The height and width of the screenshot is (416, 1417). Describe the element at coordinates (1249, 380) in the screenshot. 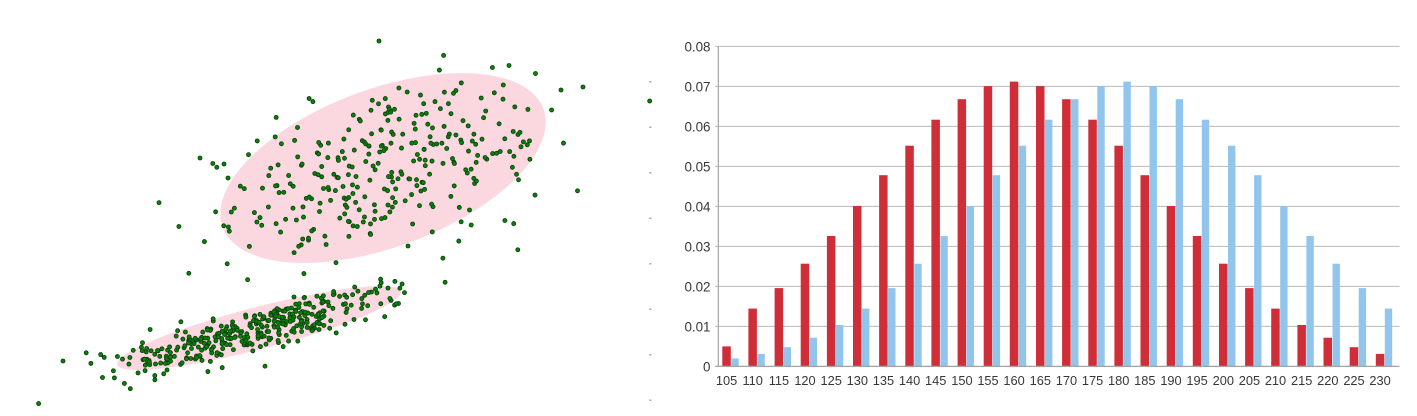

I see `svg-text: 205` at that location.